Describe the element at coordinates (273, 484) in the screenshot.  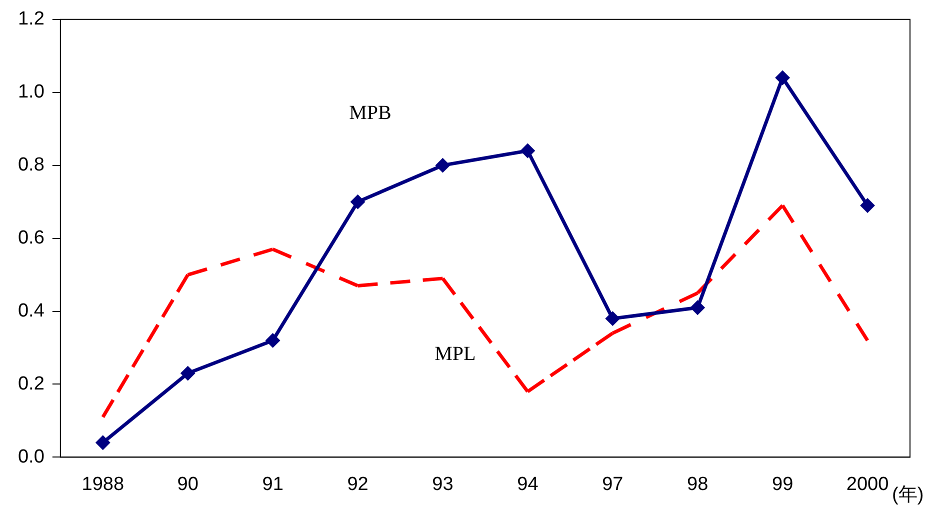
I see `x-tick-label: 91` at that location.